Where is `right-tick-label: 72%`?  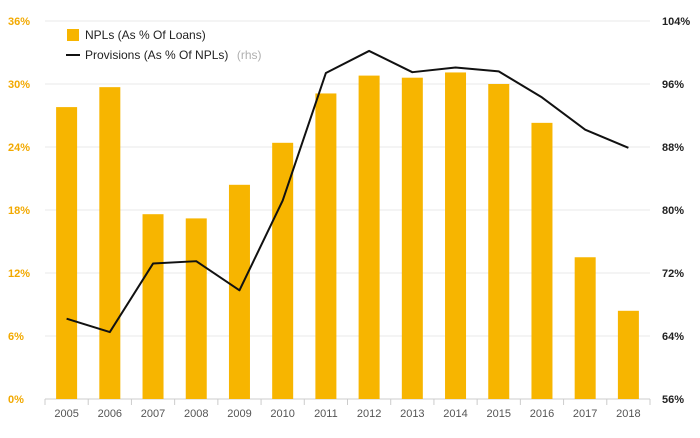 right-tick-label: 72% is located at coordinates (673, 274).